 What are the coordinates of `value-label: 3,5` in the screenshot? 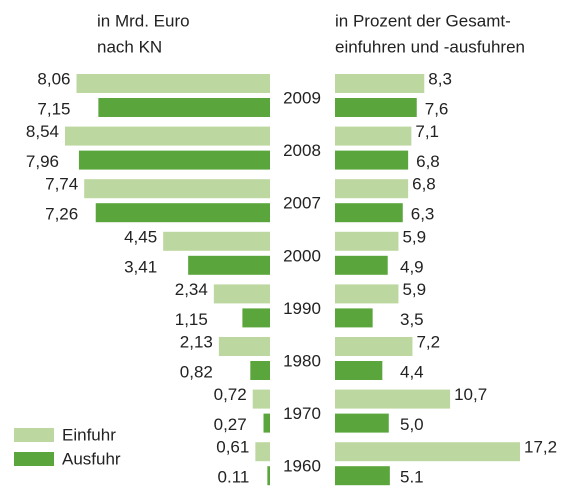 It's located at (412, 319).